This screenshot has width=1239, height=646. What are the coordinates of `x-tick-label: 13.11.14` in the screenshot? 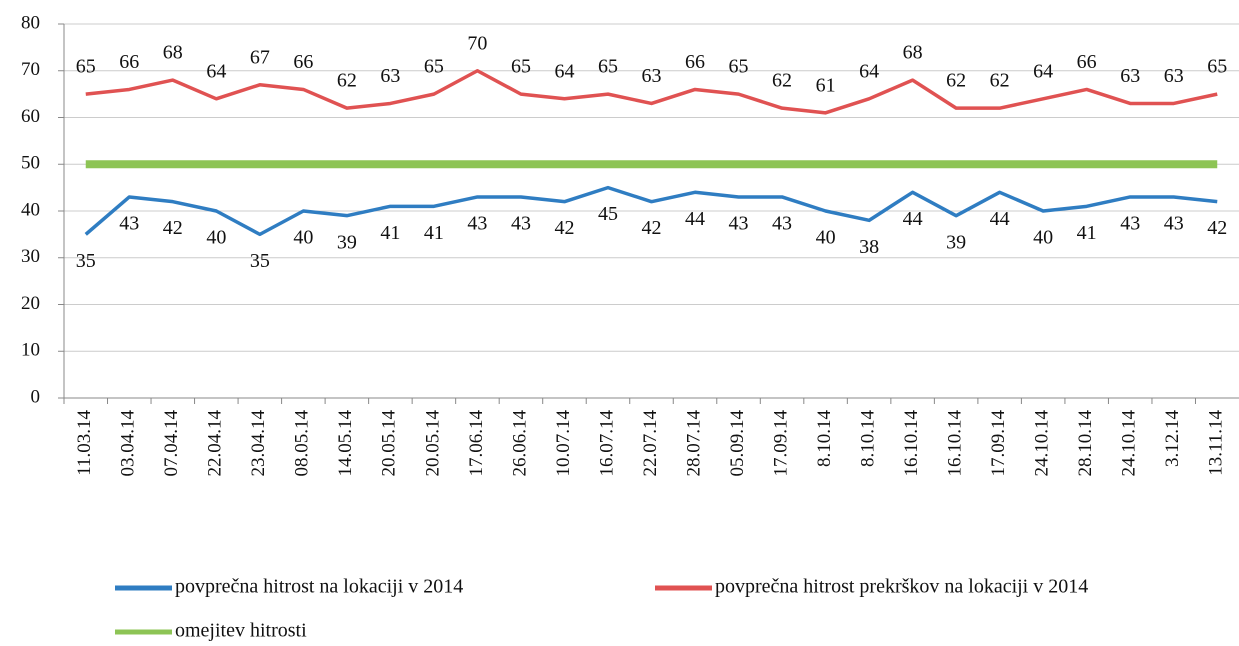 It's located at (1216, 443).